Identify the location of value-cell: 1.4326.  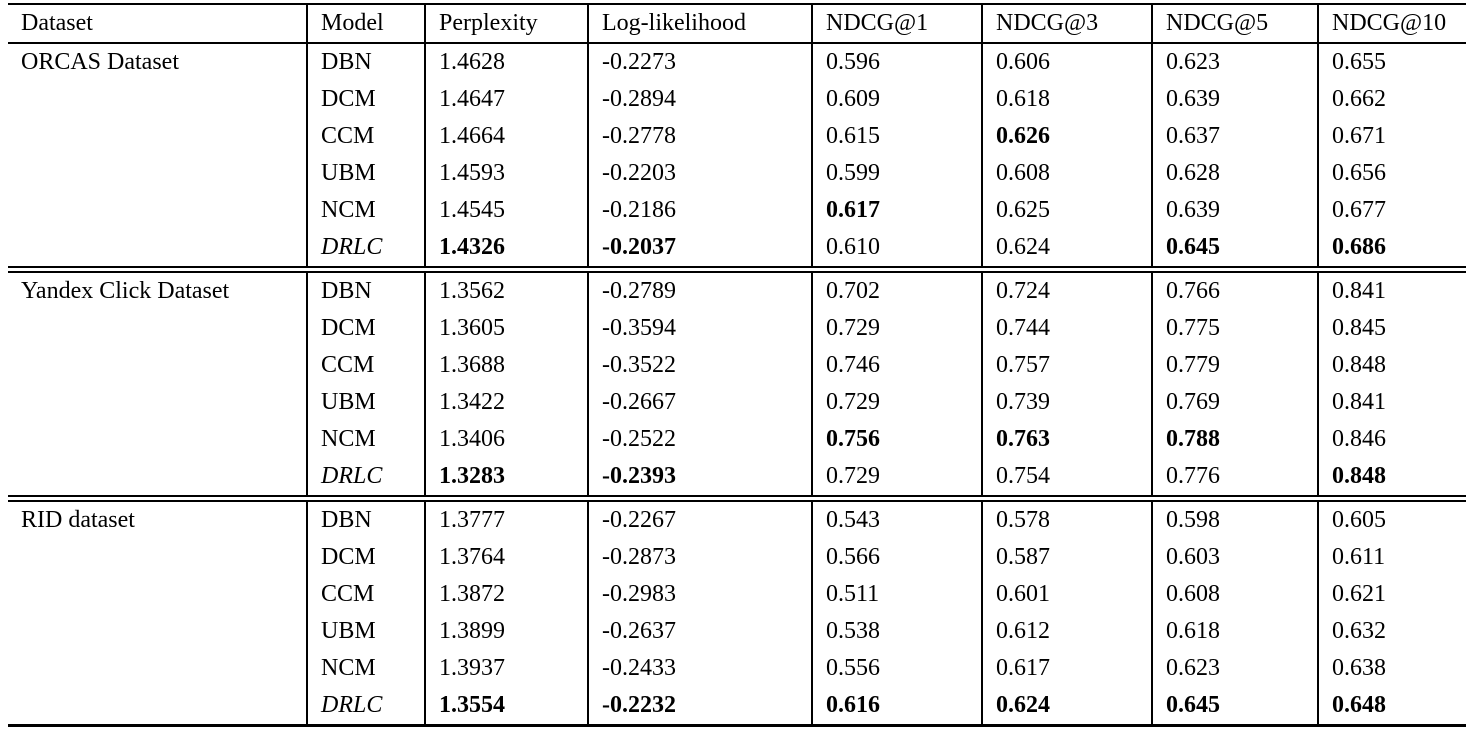
(506, 249).